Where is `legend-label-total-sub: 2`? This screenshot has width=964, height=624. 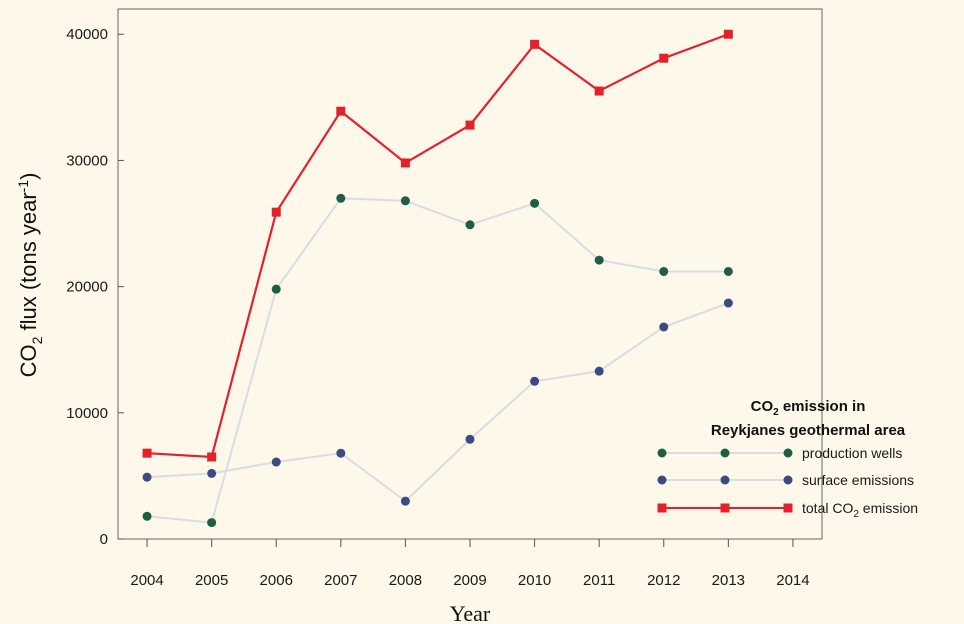 legend-label-total-sub: 2 is located at coordinates (856, 514).